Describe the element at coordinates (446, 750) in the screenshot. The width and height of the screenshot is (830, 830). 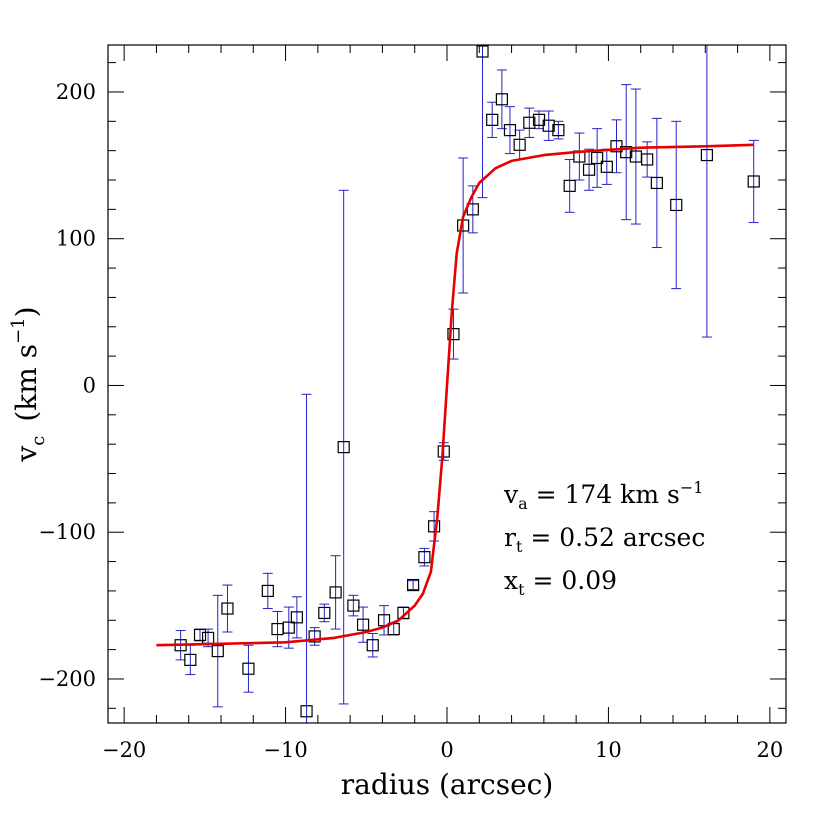
I see `x-tick-label: 0` at that location.